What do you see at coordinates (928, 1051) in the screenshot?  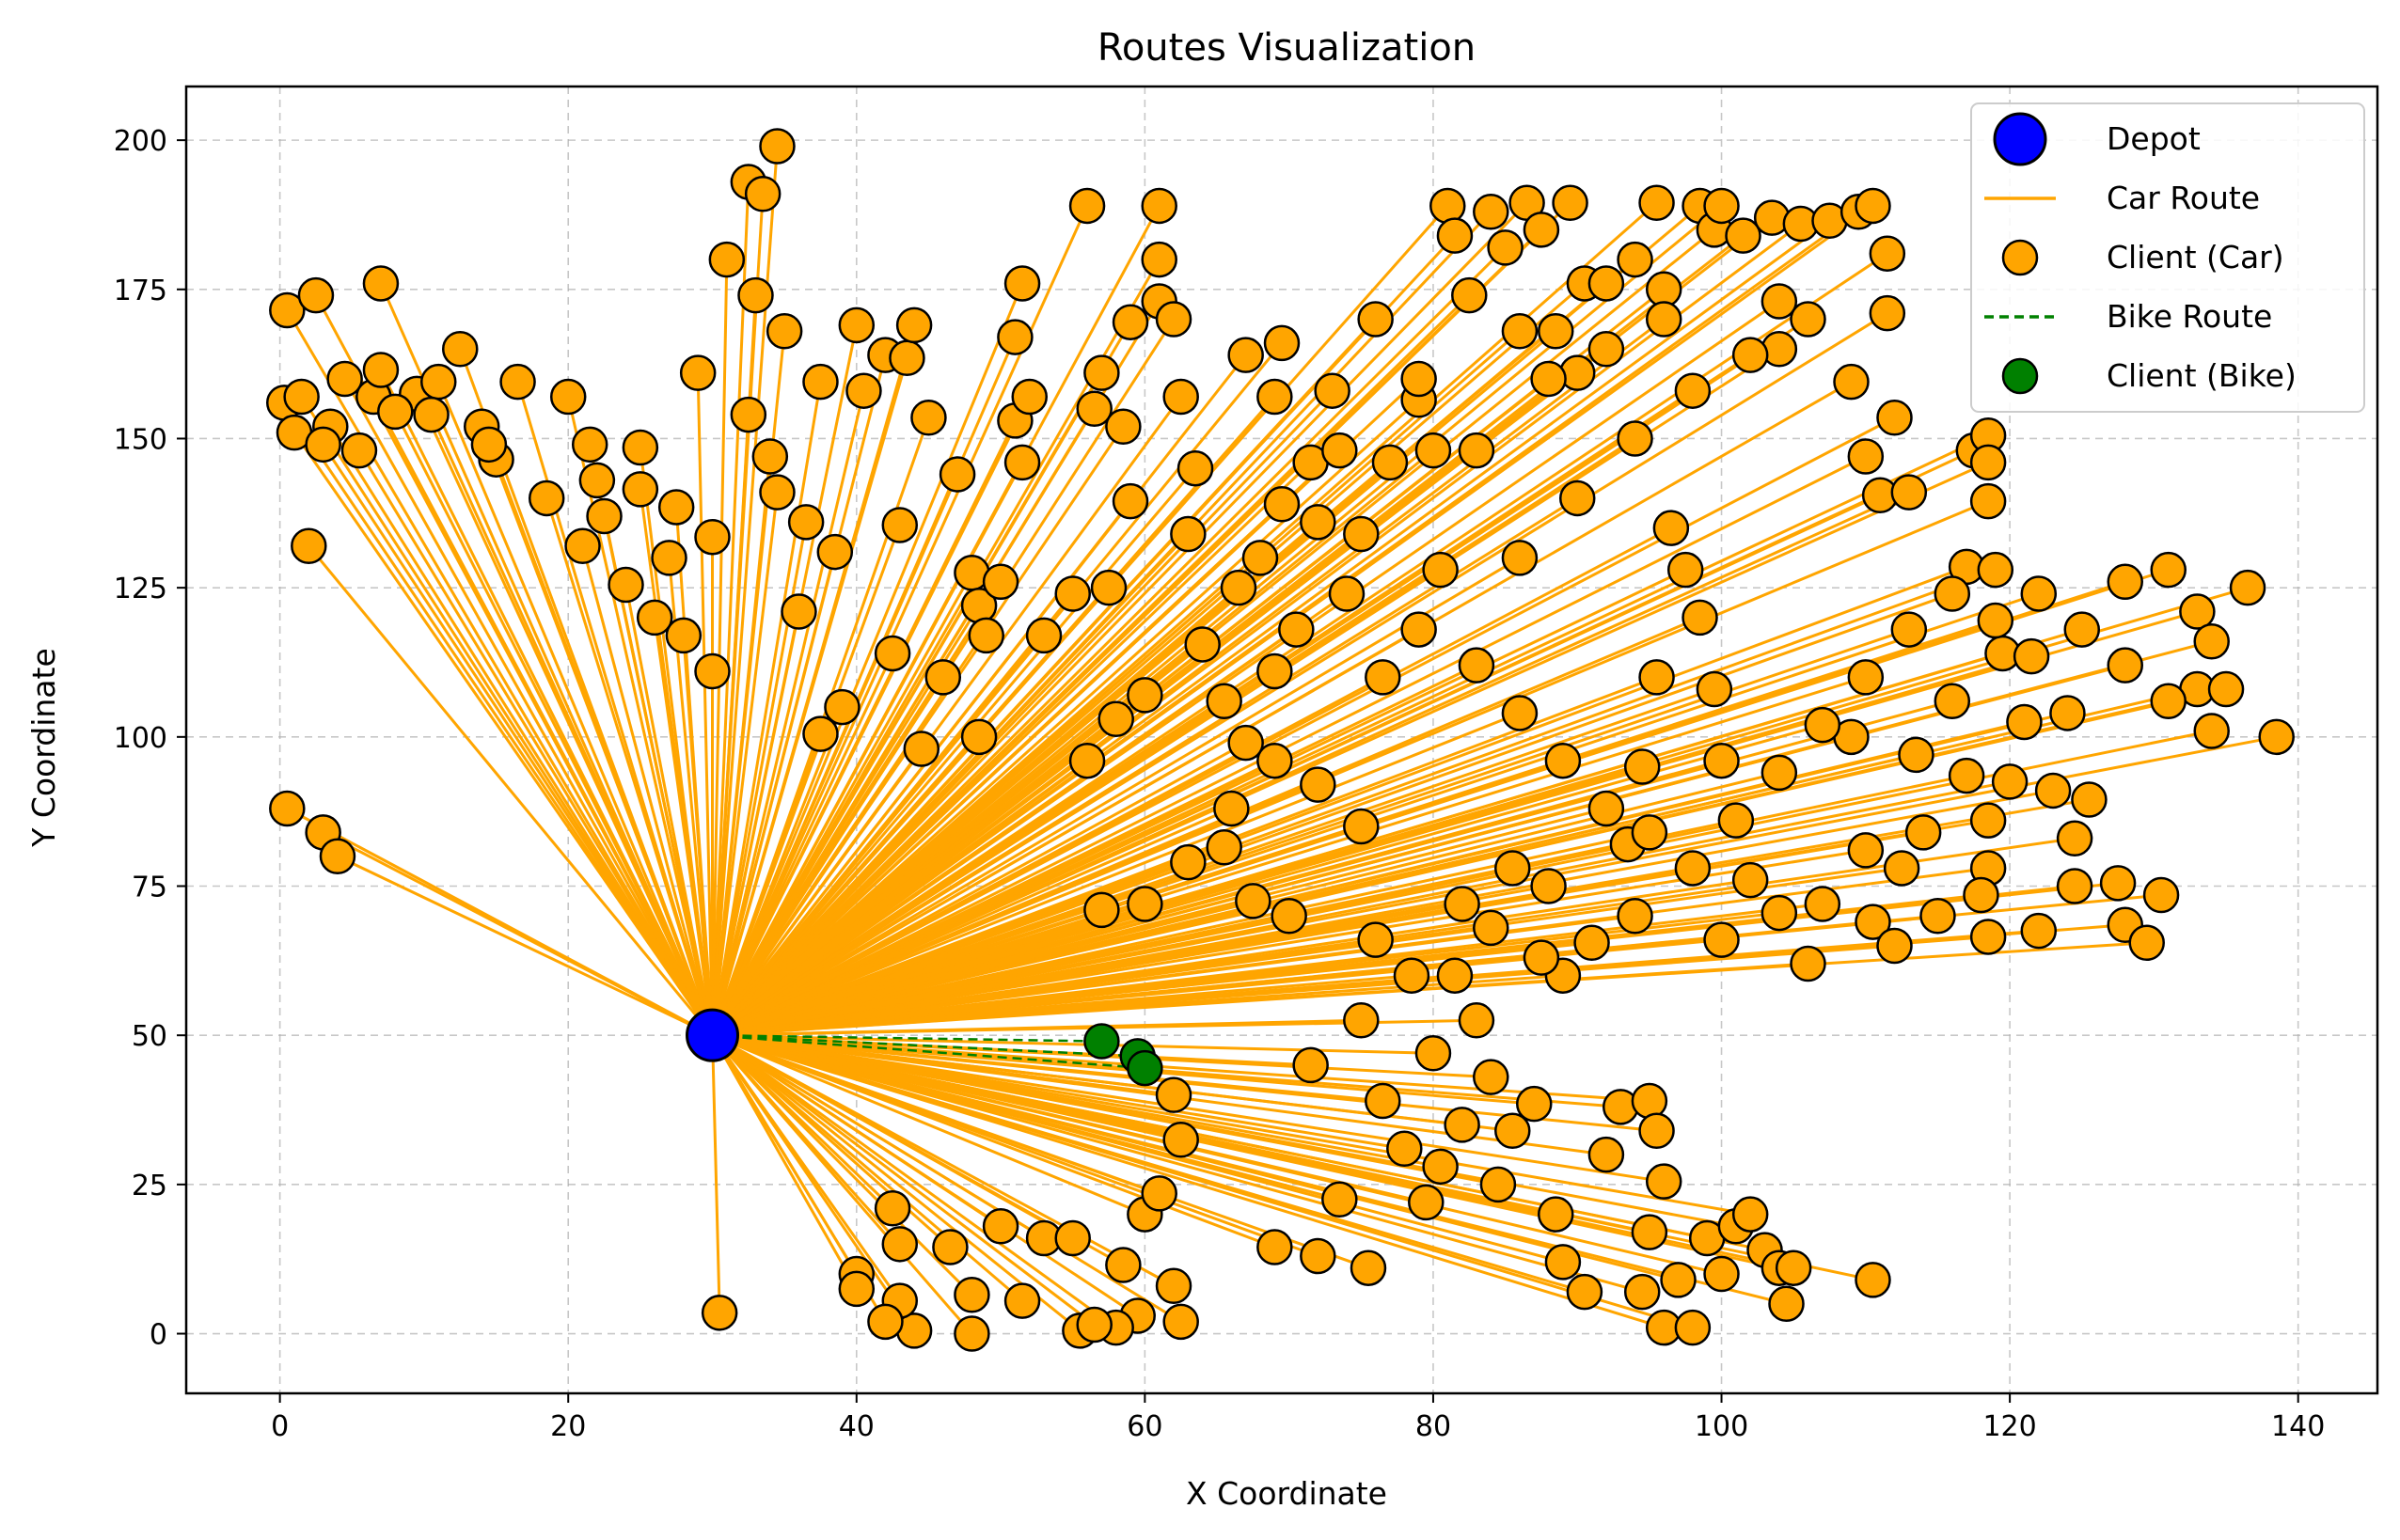 I see `bike-route-line` at bounding box center [928, 1051].